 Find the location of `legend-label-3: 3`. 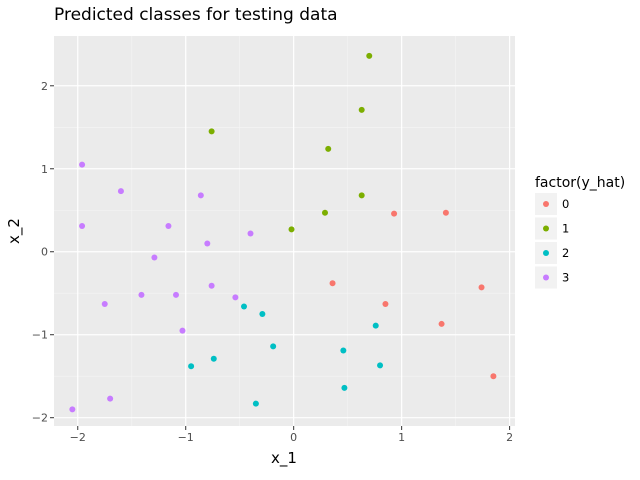

legend-label-3: 3 is located at coordinates (565, 278).